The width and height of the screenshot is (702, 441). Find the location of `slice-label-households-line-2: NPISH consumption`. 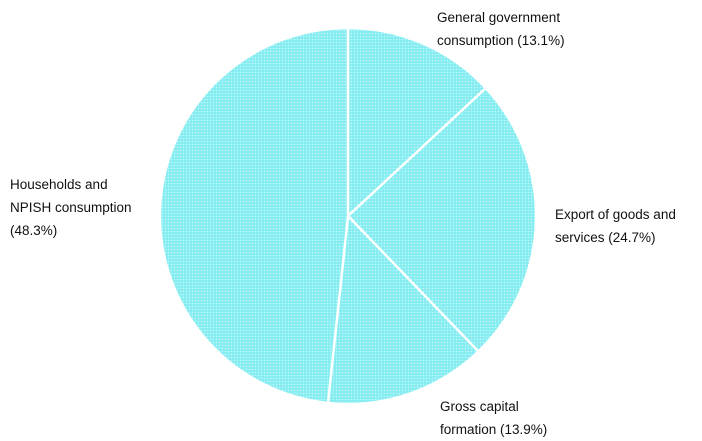

slice-label-households-line-2: NPISH consumption is located at coordinates (71, 207).